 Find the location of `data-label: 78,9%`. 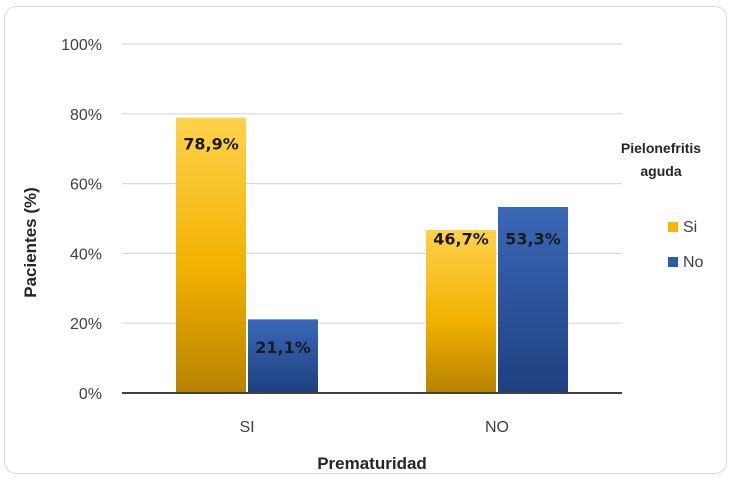

data-label: 78,9% is located at coordinates (211, 144).